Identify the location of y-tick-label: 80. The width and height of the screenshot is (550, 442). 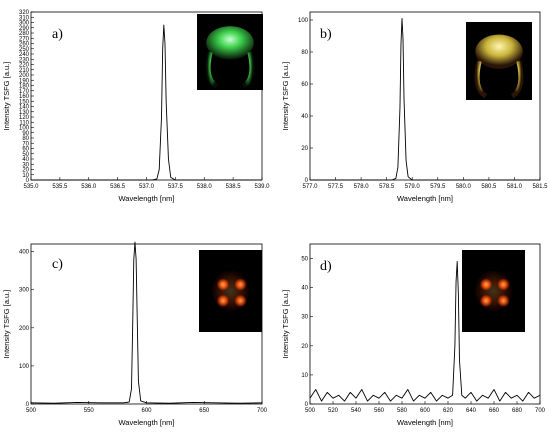
(25, 139).